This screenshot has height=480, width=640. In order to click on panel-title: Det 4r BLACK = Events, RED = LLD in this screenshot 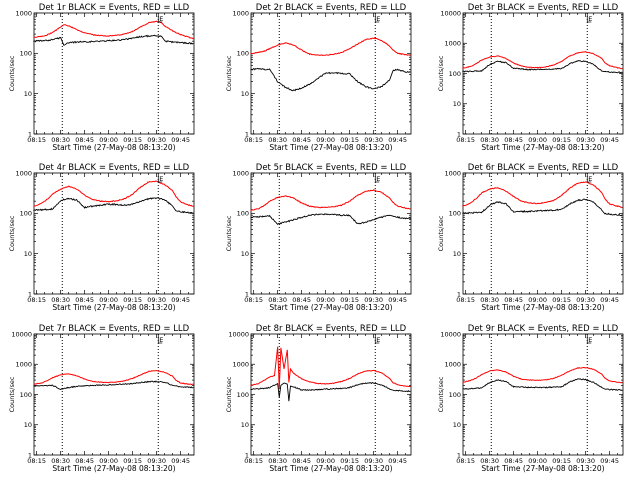, I will do `click(114, 168)`.